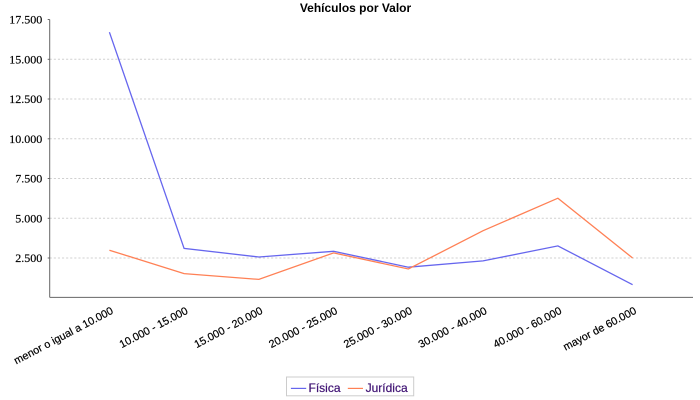 The image size is (700, 400). I want to click on svg-text: 7.500, so click(28, 179).